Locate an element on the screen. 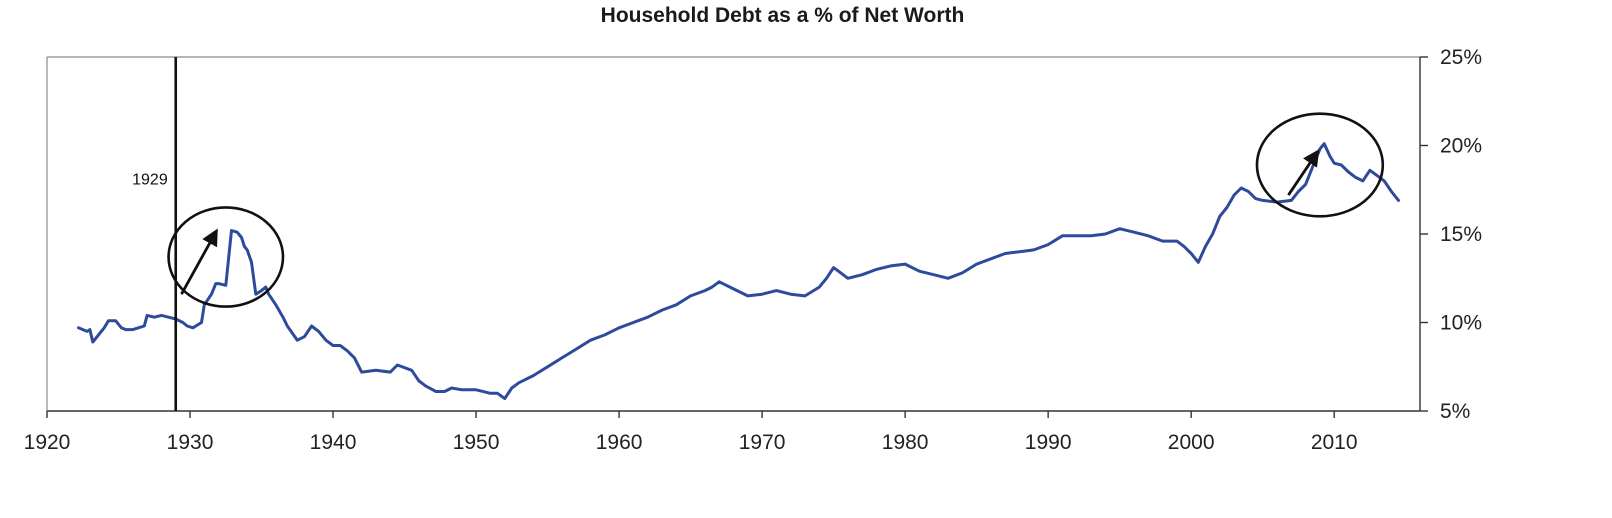 This screenshot has height=518, width=1612. y-axis-ticks: 5% 10% 15% 20% 25% is located at coordinates (1451, 234).